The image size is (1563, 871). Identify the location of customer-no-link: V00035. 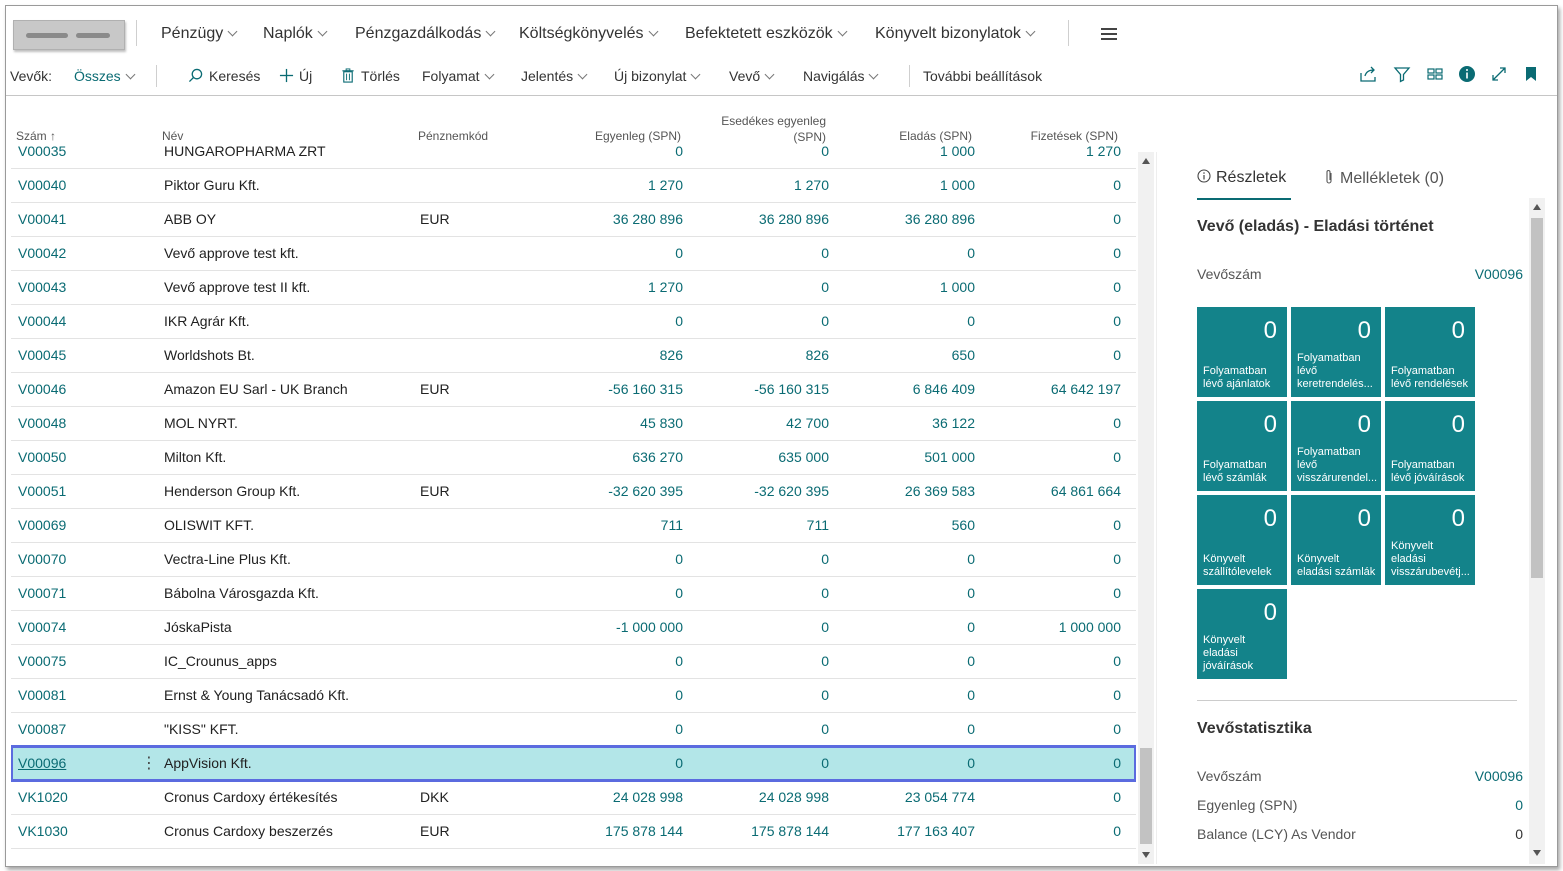
(42, 152).